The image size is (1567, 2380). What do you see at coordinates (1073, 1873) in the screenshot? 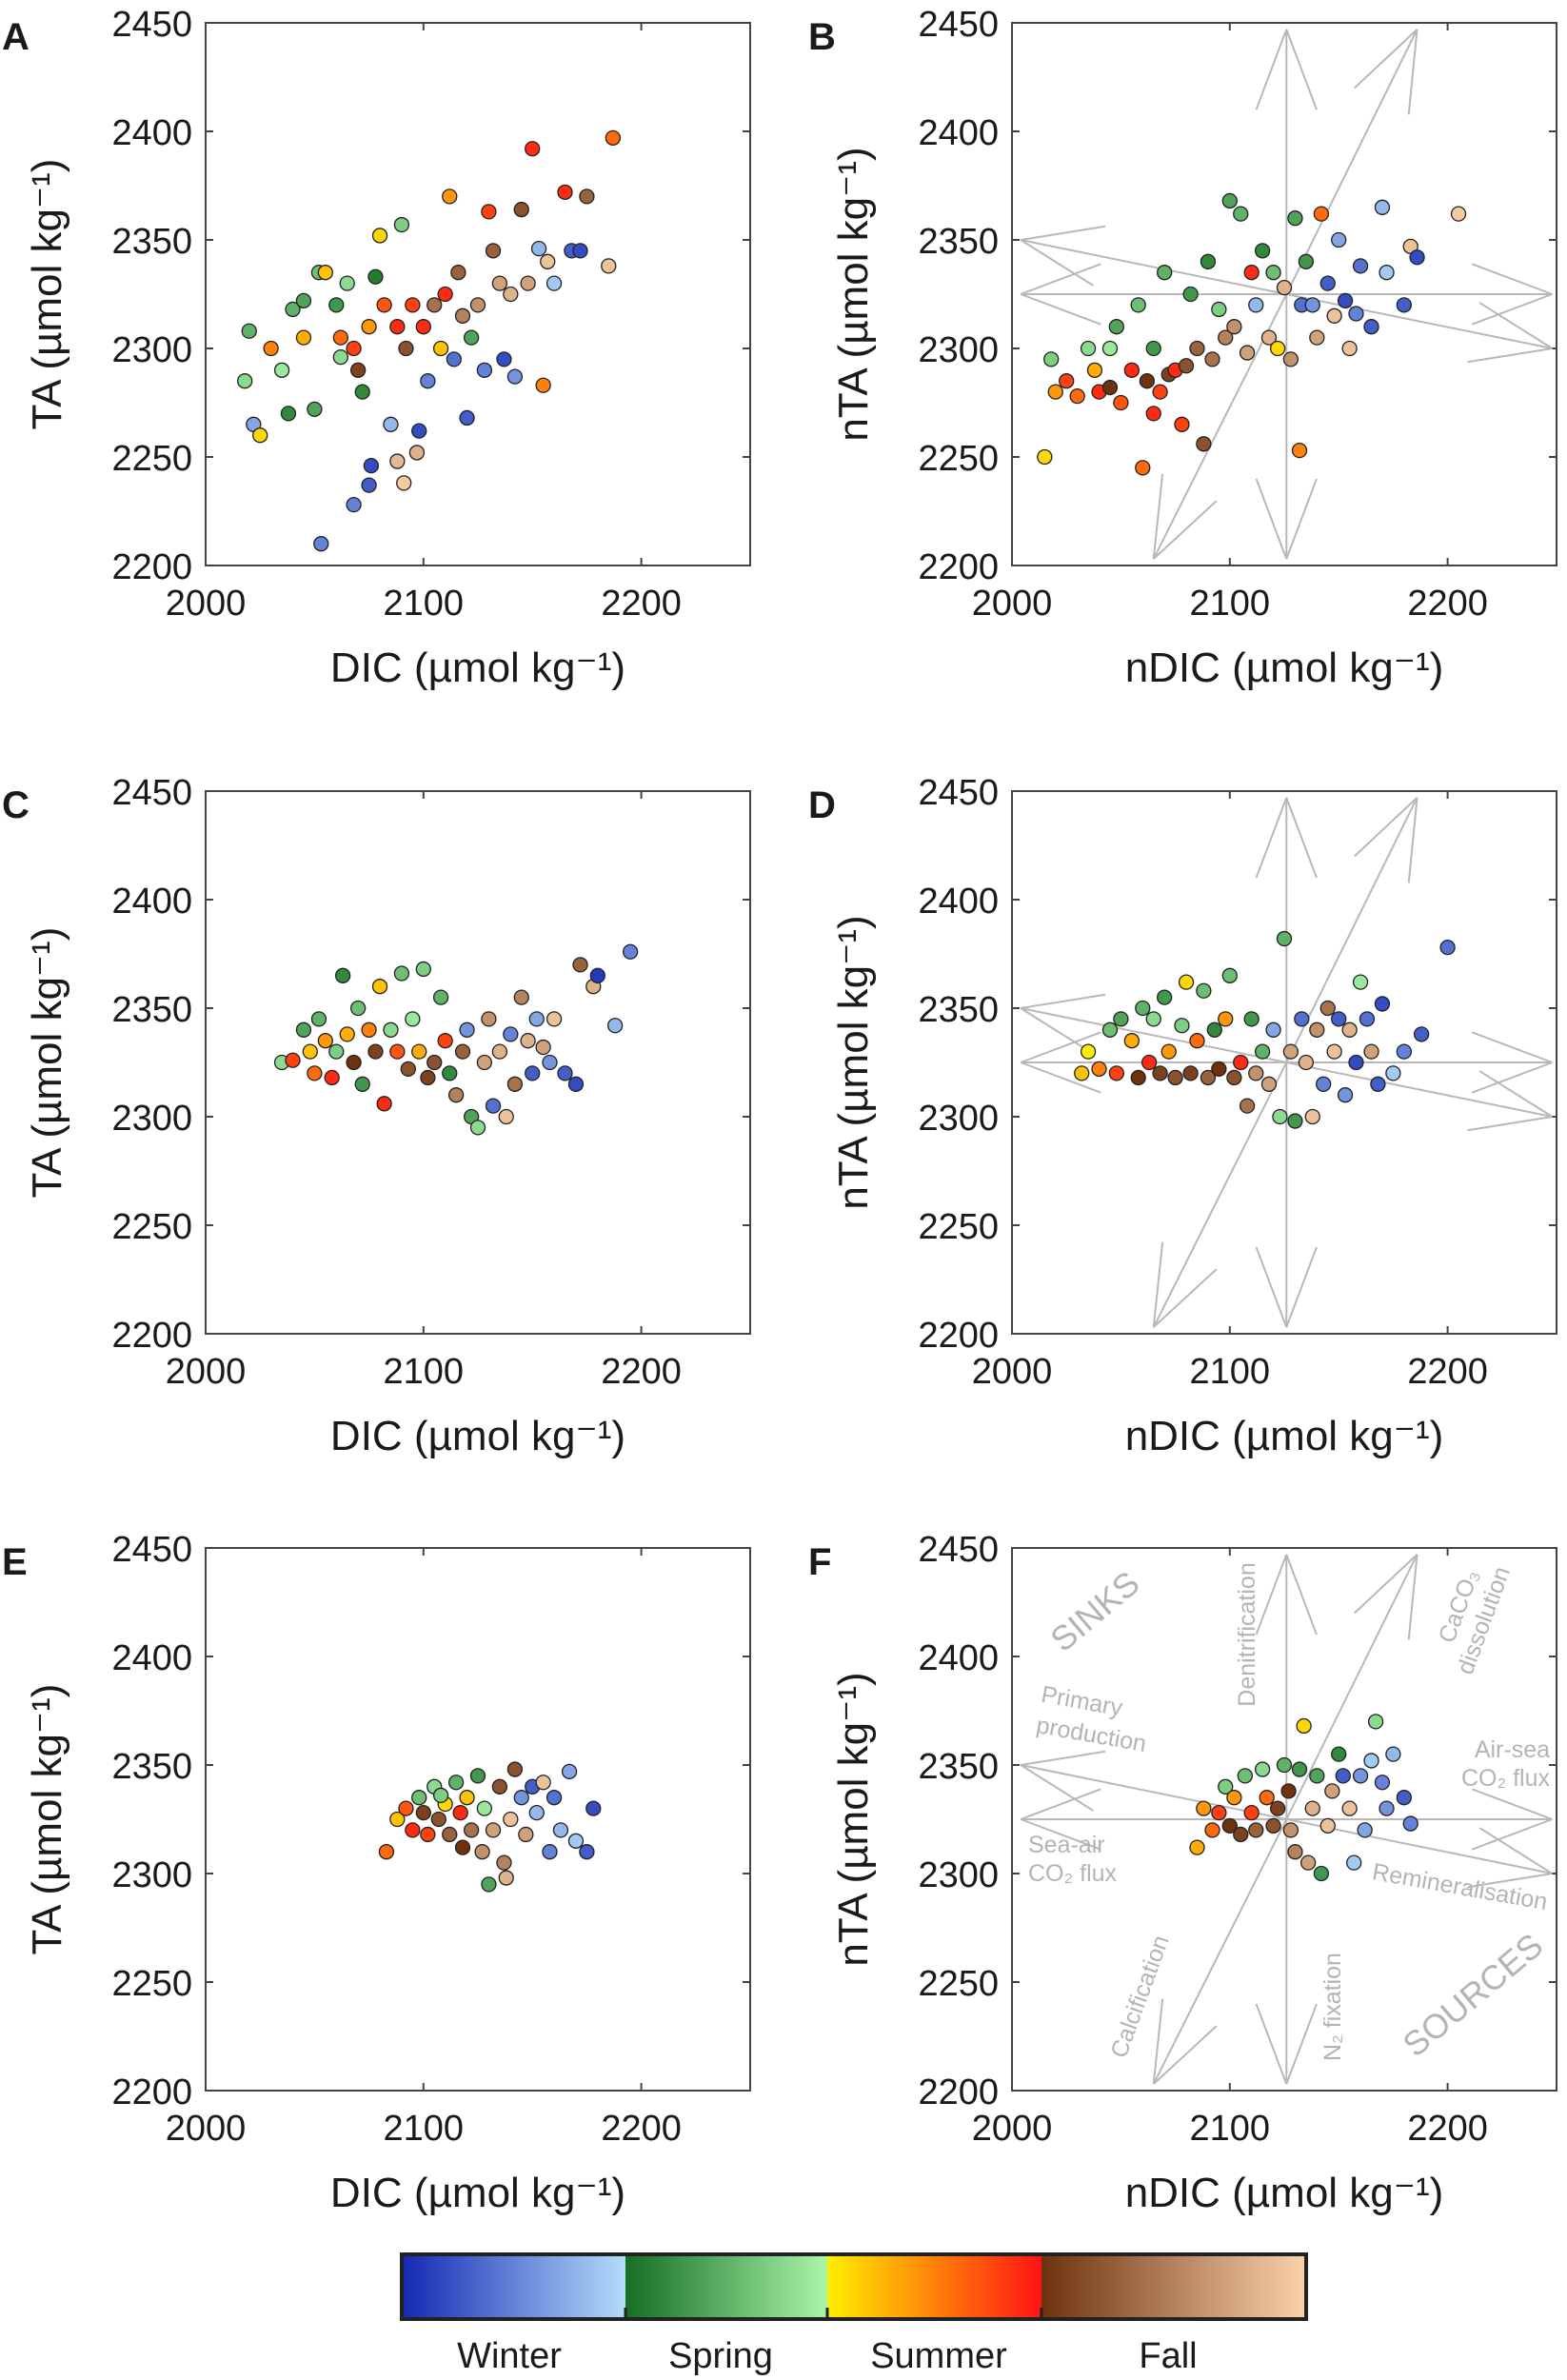
I see `annotation-seaair_2: CO₂ flux` at bounding box center [1073, 1873].